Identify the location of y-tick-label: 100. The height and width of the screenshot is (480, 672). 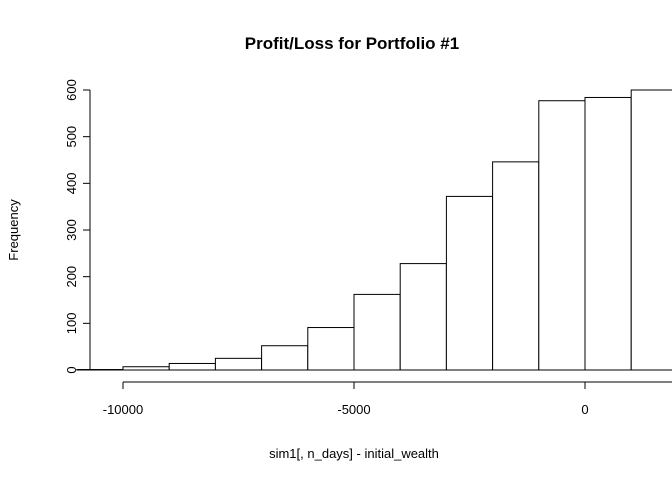
(71, 323).